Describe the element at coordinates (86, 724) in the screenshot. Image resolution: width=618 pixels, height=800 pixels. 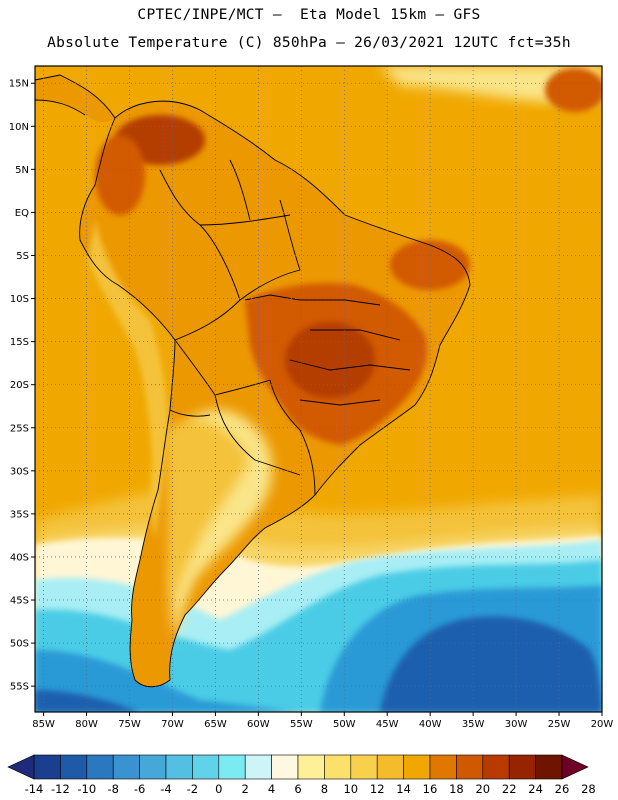
I see `lon-tick-label: 80W` at that location.